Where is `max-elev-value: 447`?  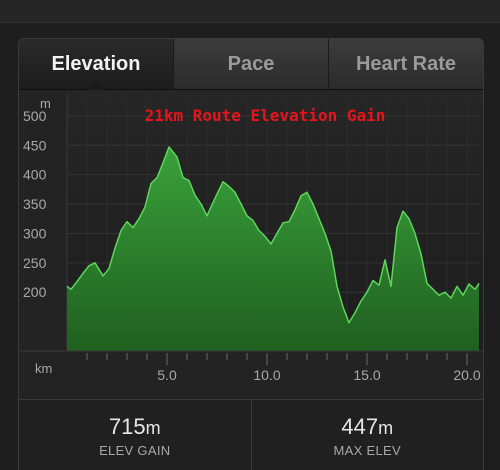
max-elev-value: 447 is located at coordinates (360, 426).